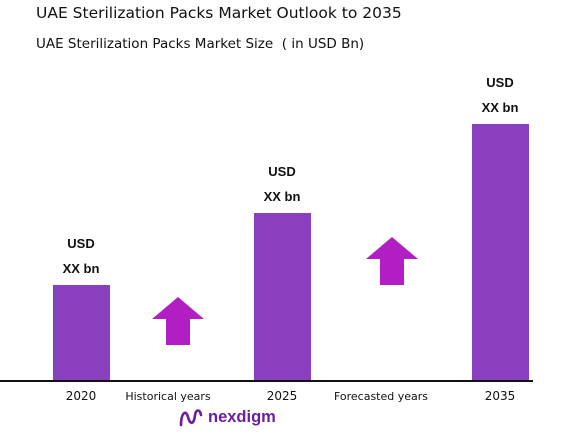 The width and height of the screenshot is (566, 443). I want to click on brand-logo: nexdigm, so click(227, 417).